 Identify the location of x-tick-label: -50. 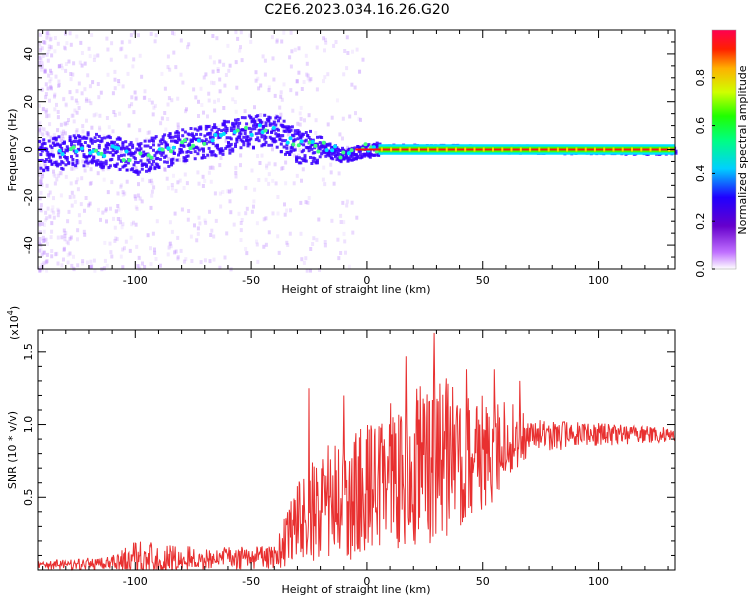
(251, 280).